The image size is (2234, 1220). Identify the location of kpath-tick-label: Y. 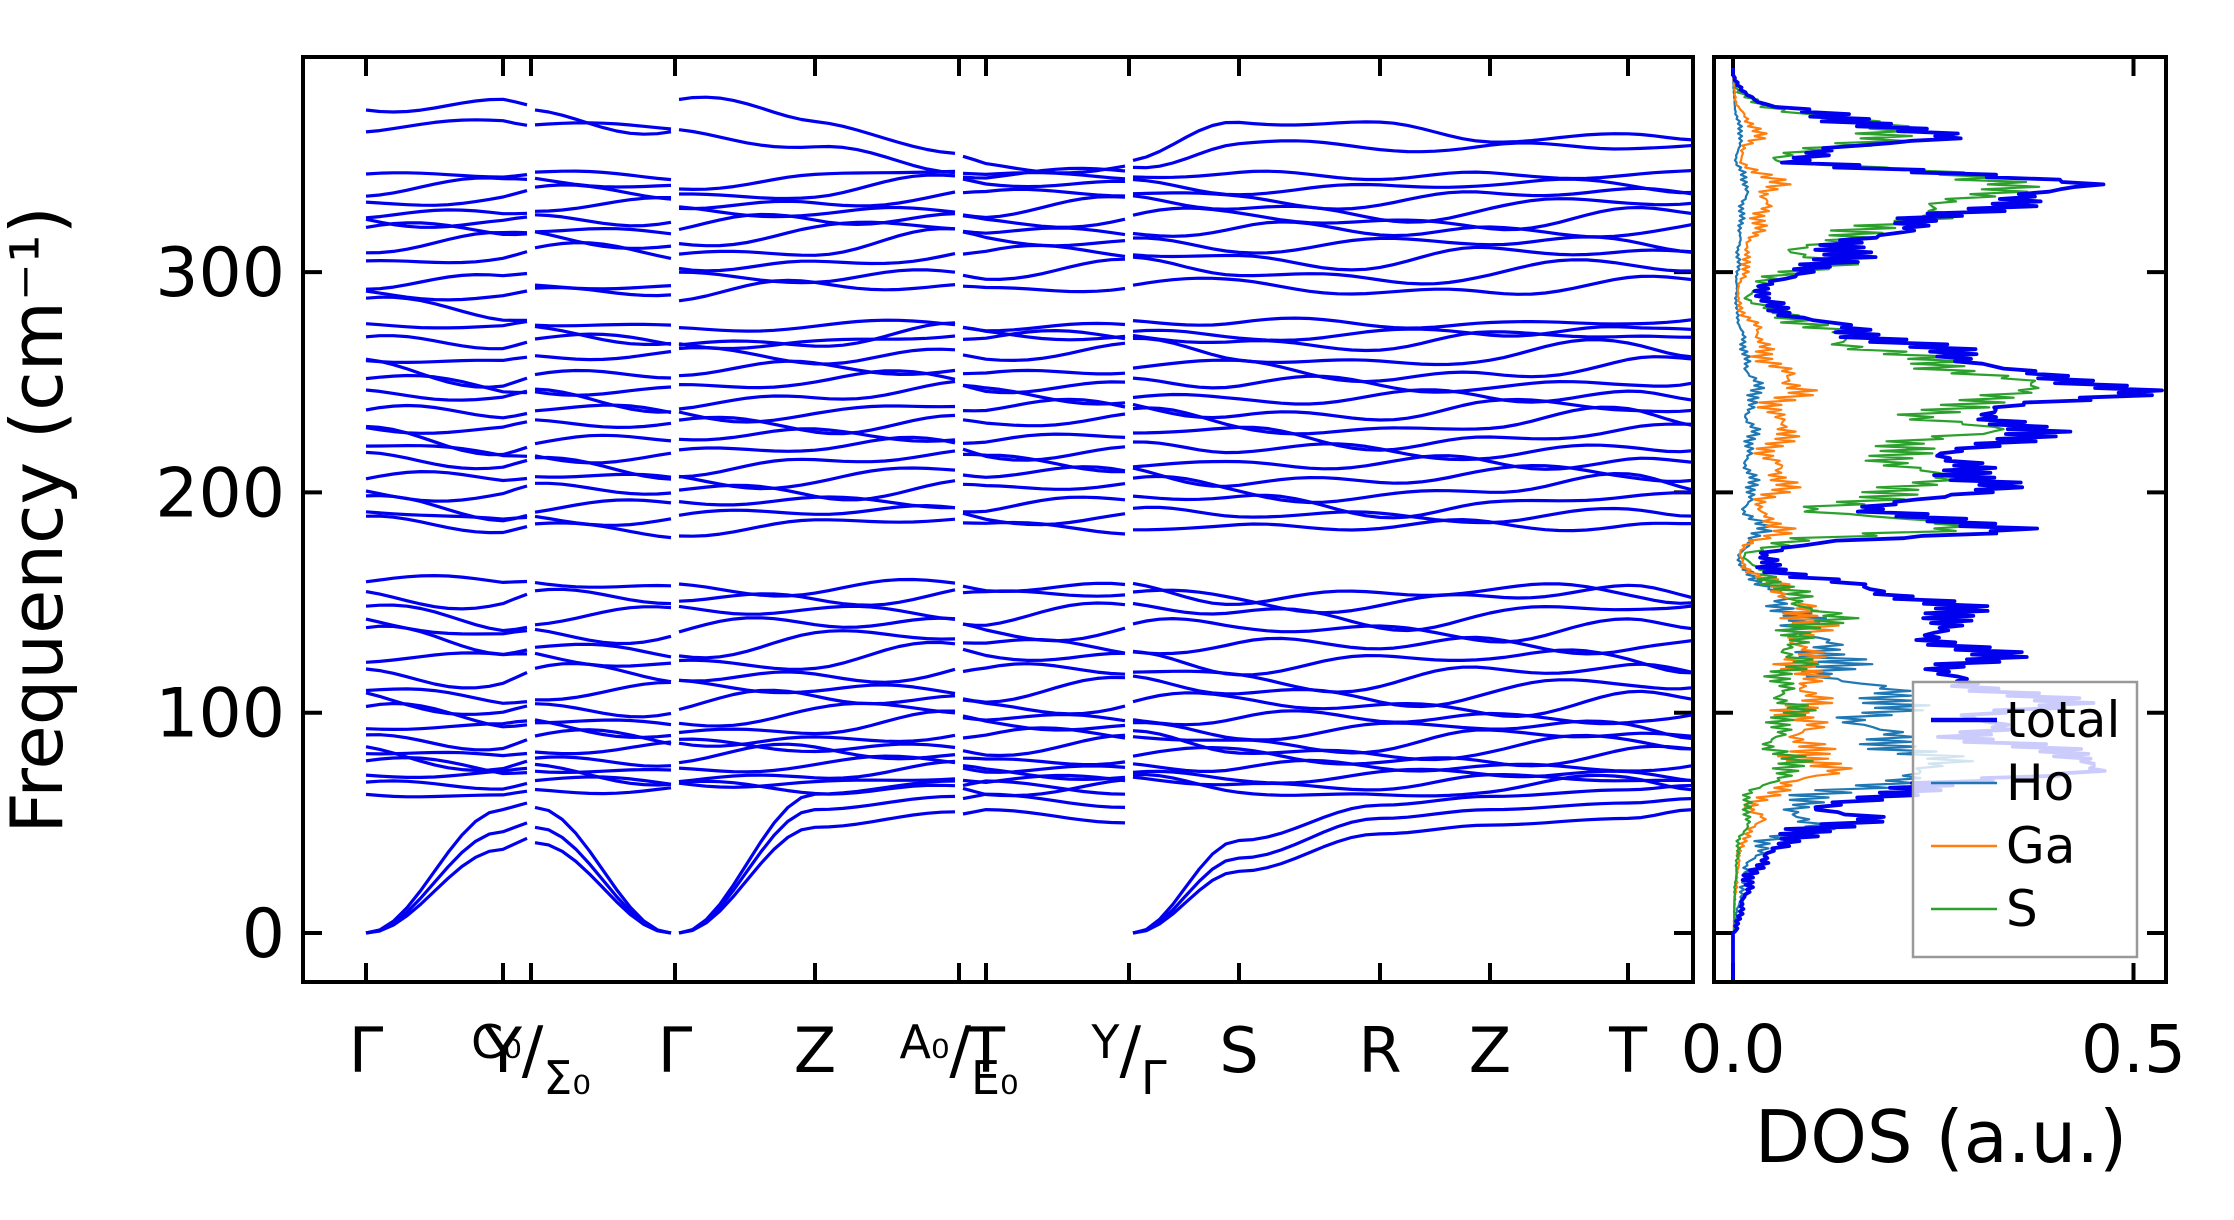
(502, 1050).